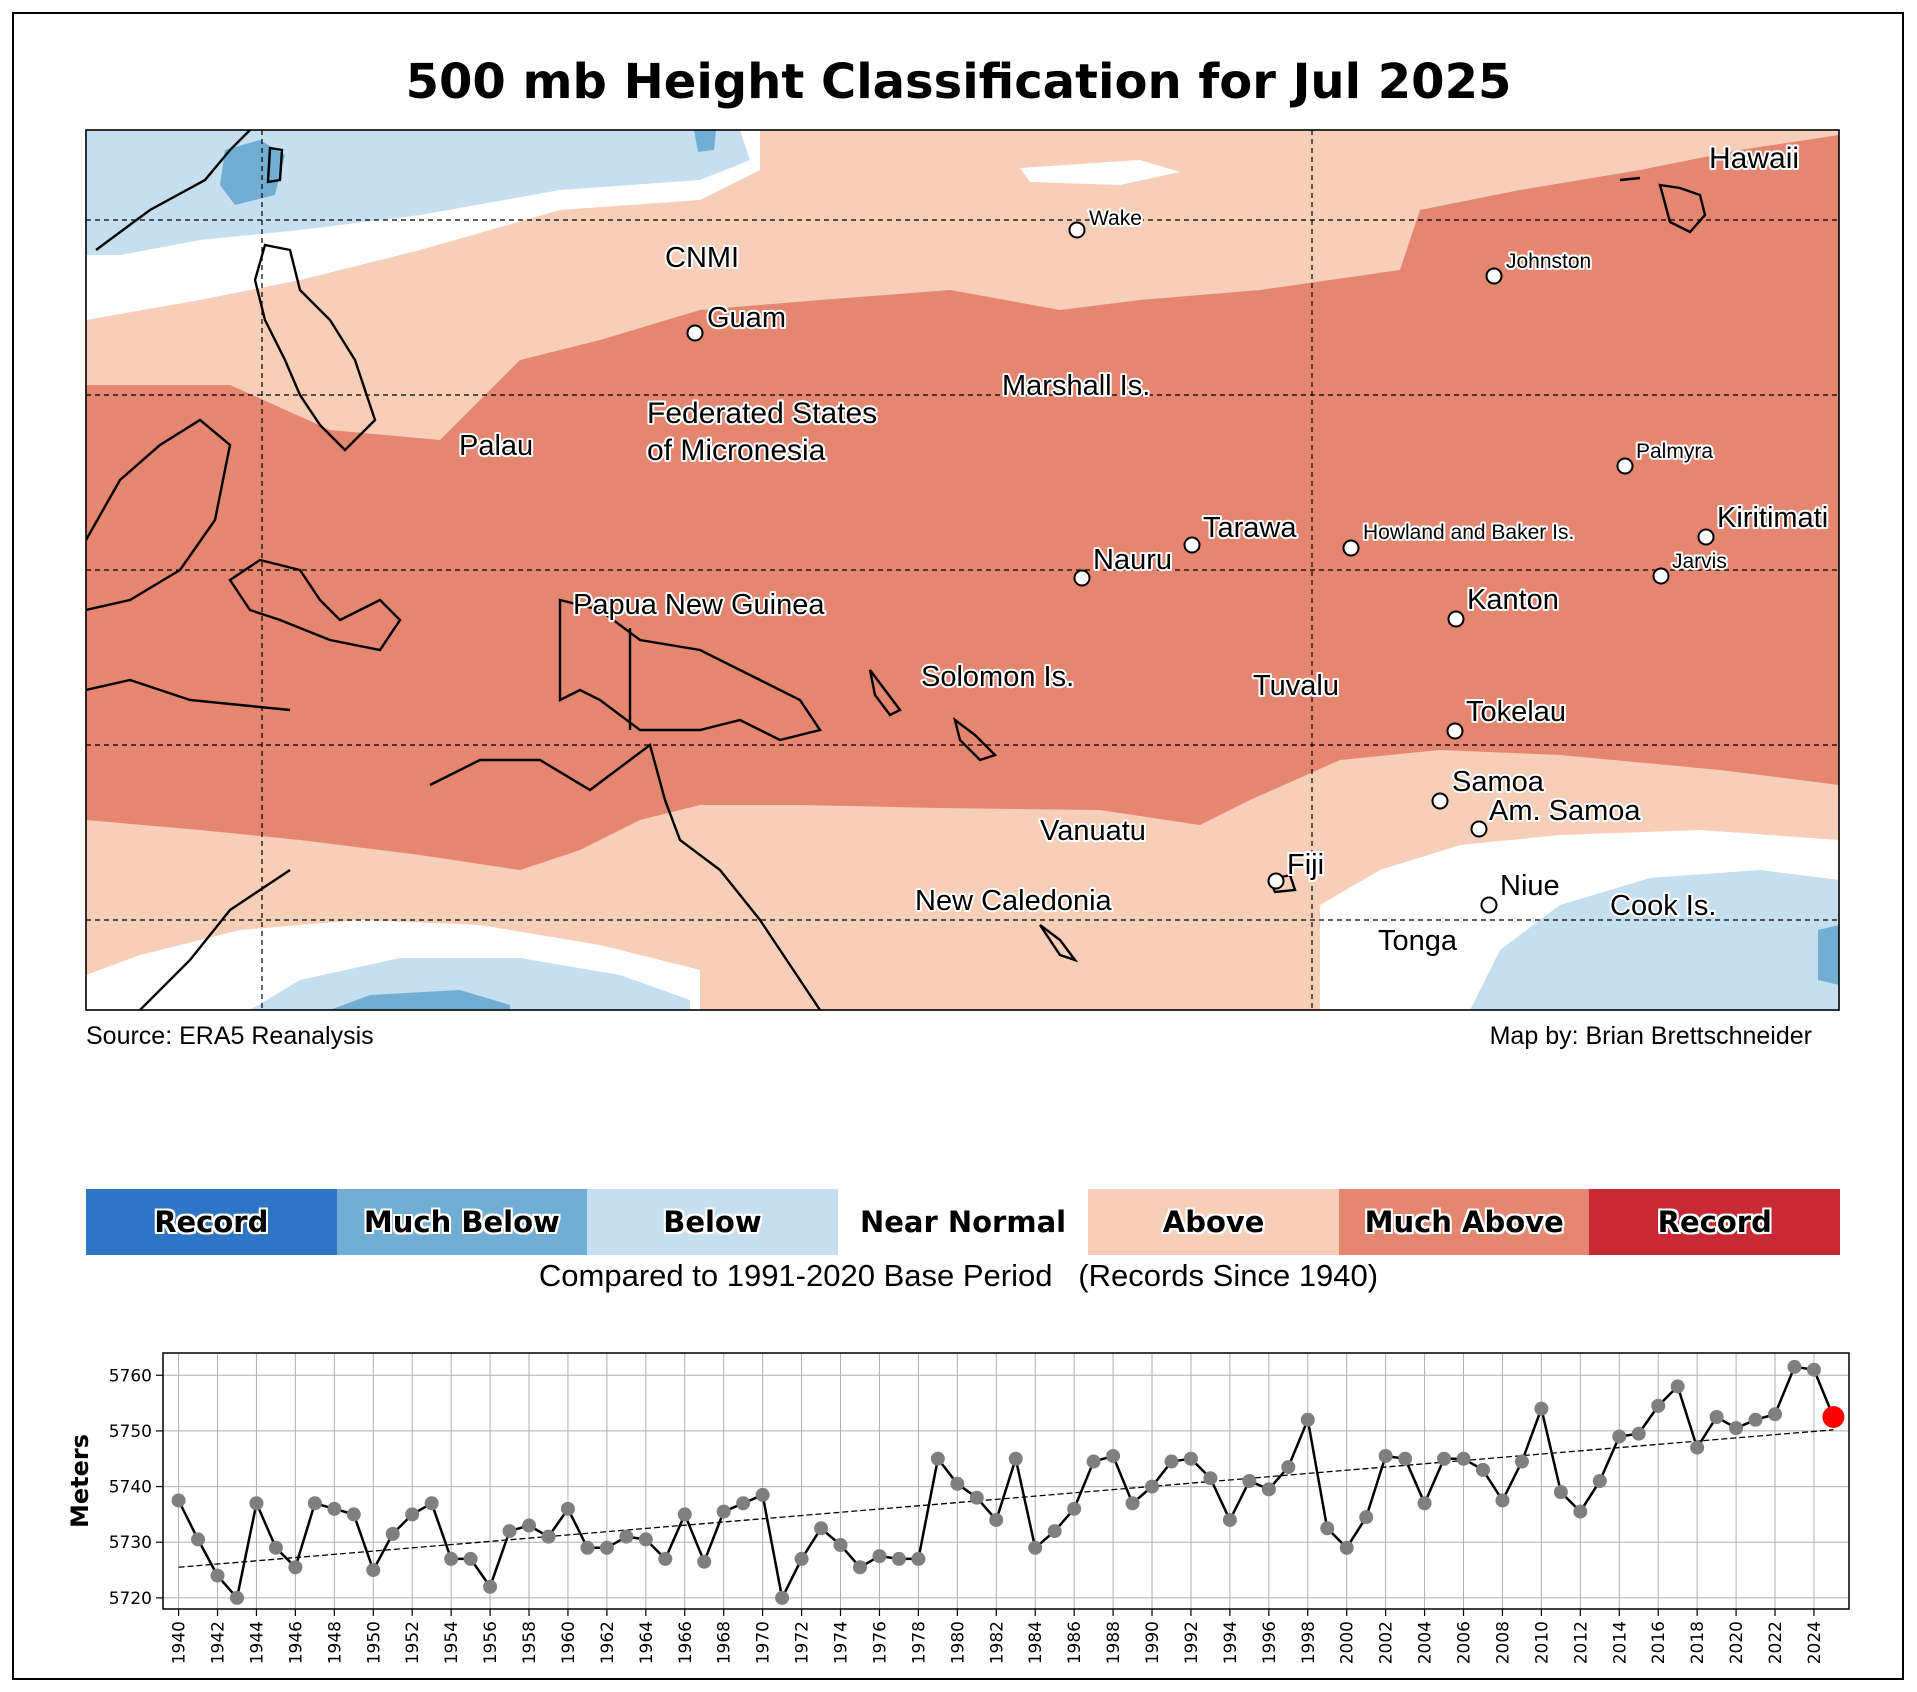 The height and width of the screenshot is (1692, 1917). Describe the element at coordinates (80, 1481) in the screenshot. I see `y-axis-label: Meters` at that location.